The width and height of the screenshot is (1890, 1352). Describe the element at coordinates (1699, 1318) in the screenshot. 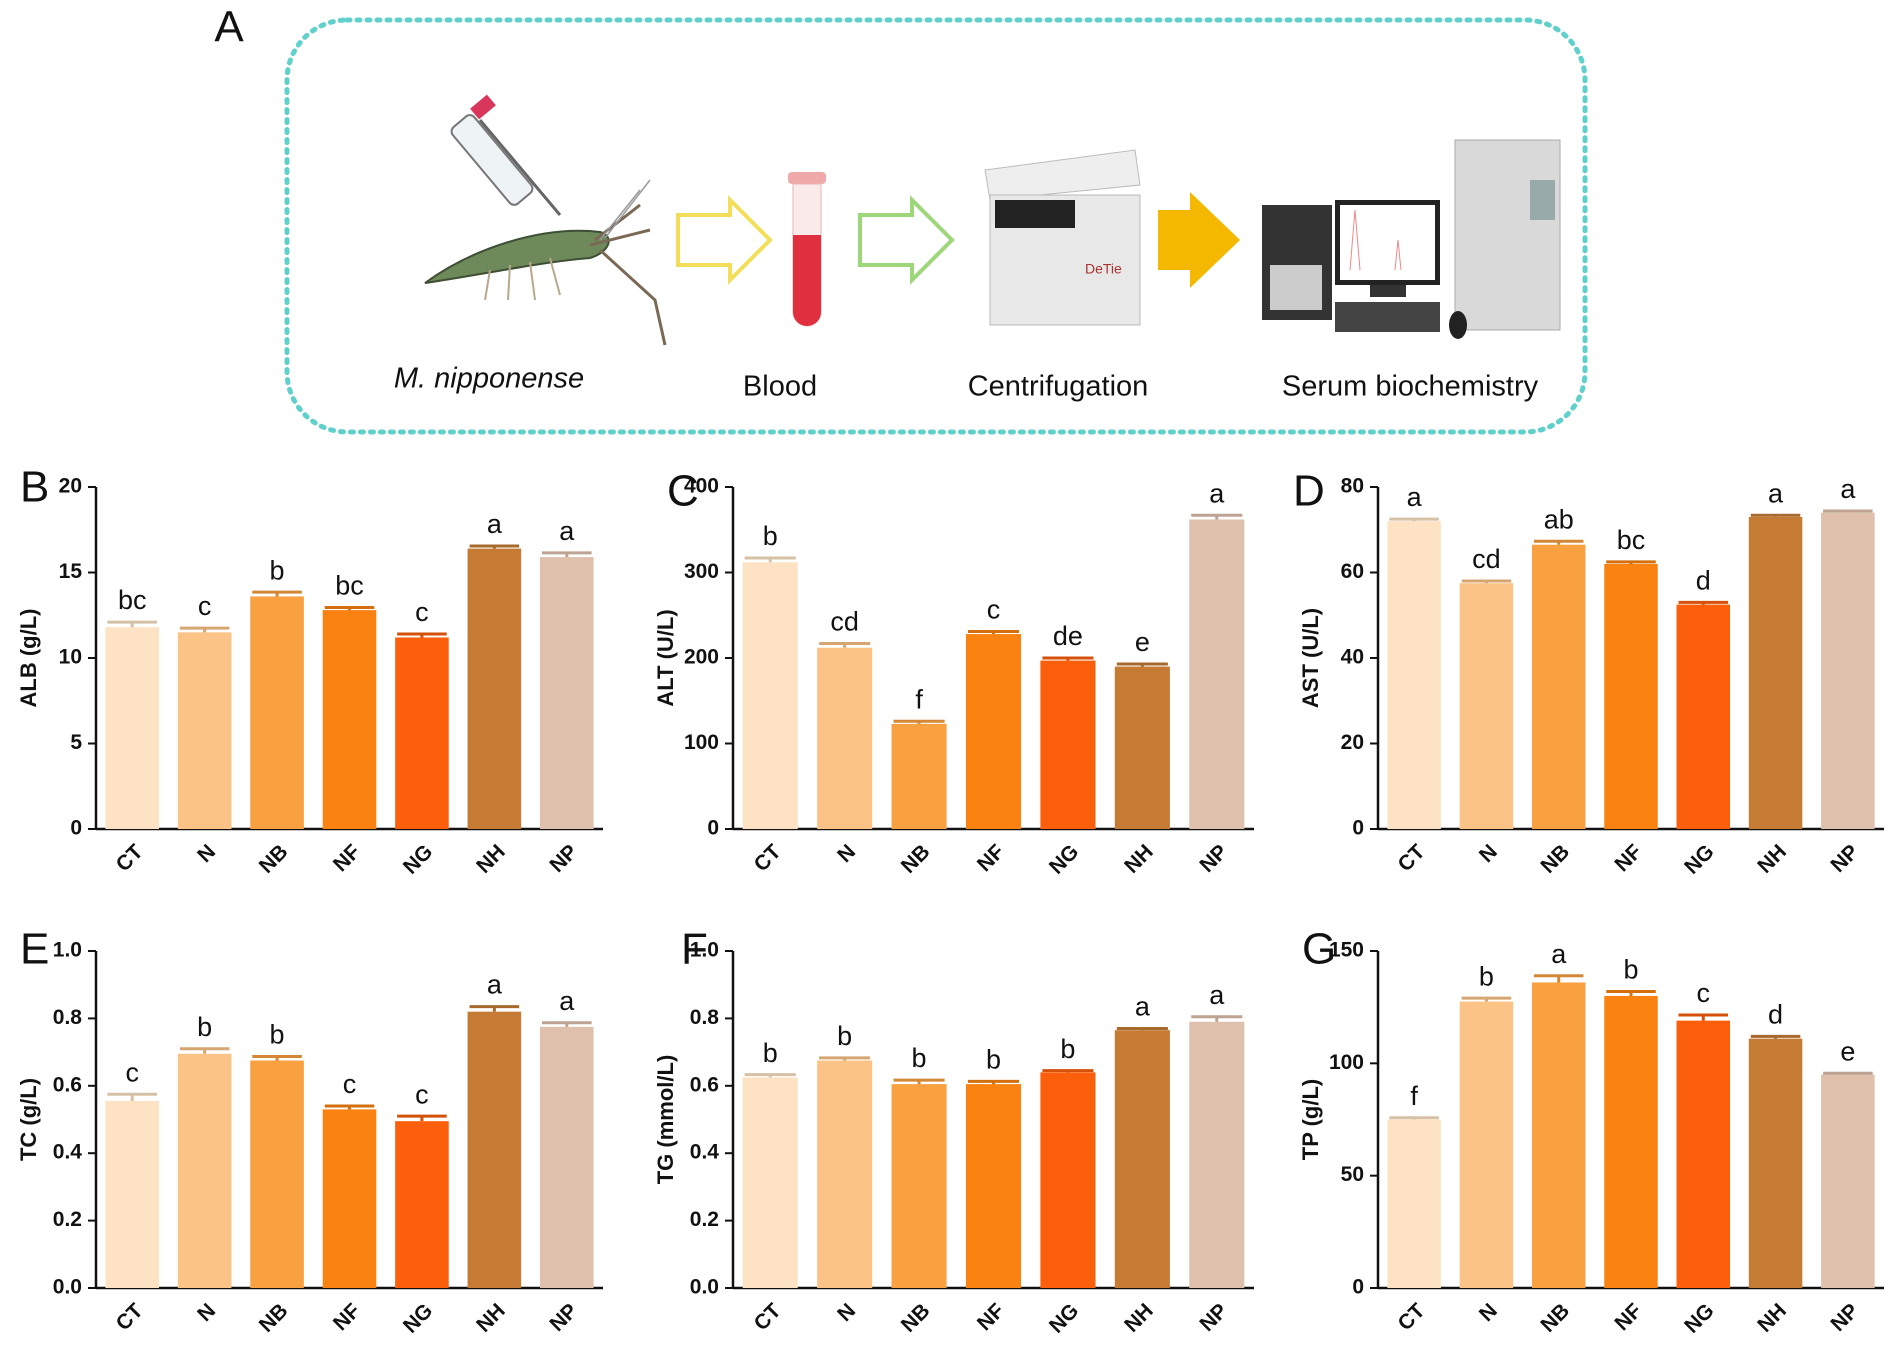

I see `x-tick-label: NG` at that location.